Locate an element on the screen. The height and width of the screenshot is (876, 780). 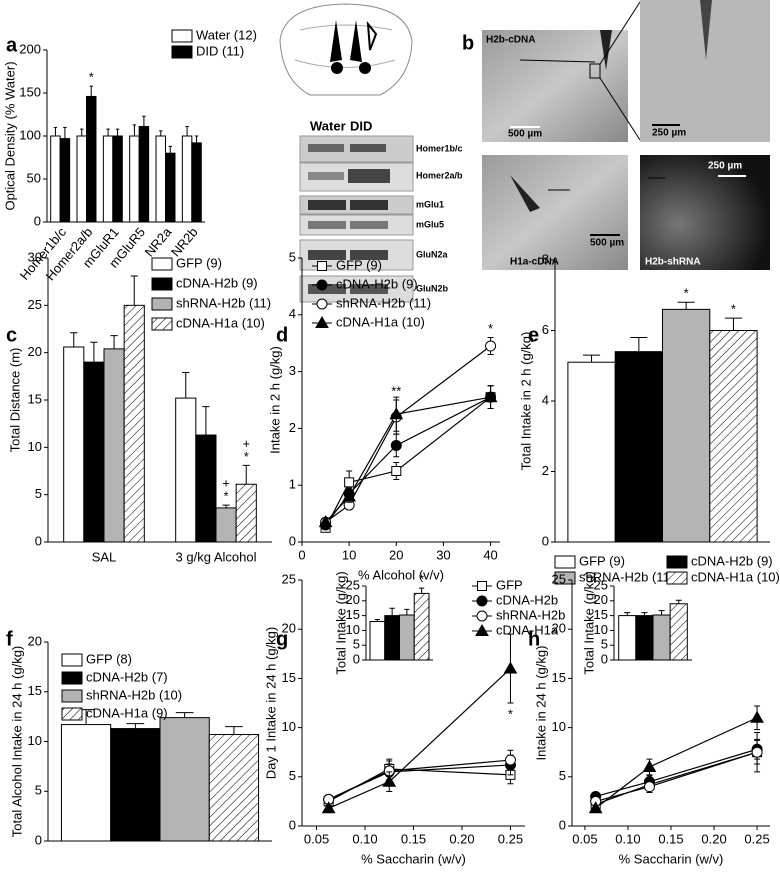
legend-label: shRNA-H2b (11) is located at coordinates (383, 302).